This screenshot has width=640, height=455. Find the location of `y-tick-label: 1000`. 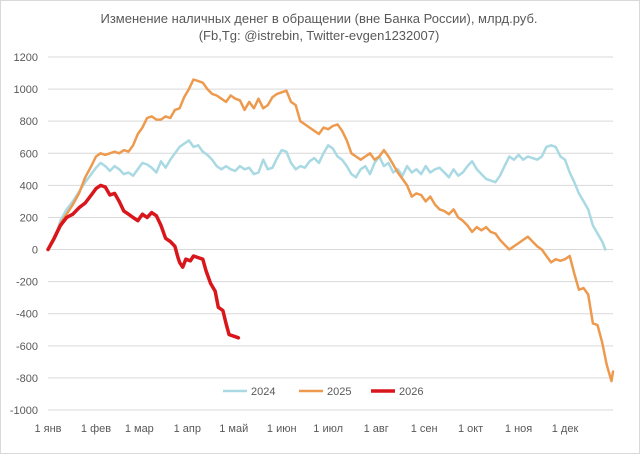

y-tick-label: 1000 is located at coordinates (26, 90).